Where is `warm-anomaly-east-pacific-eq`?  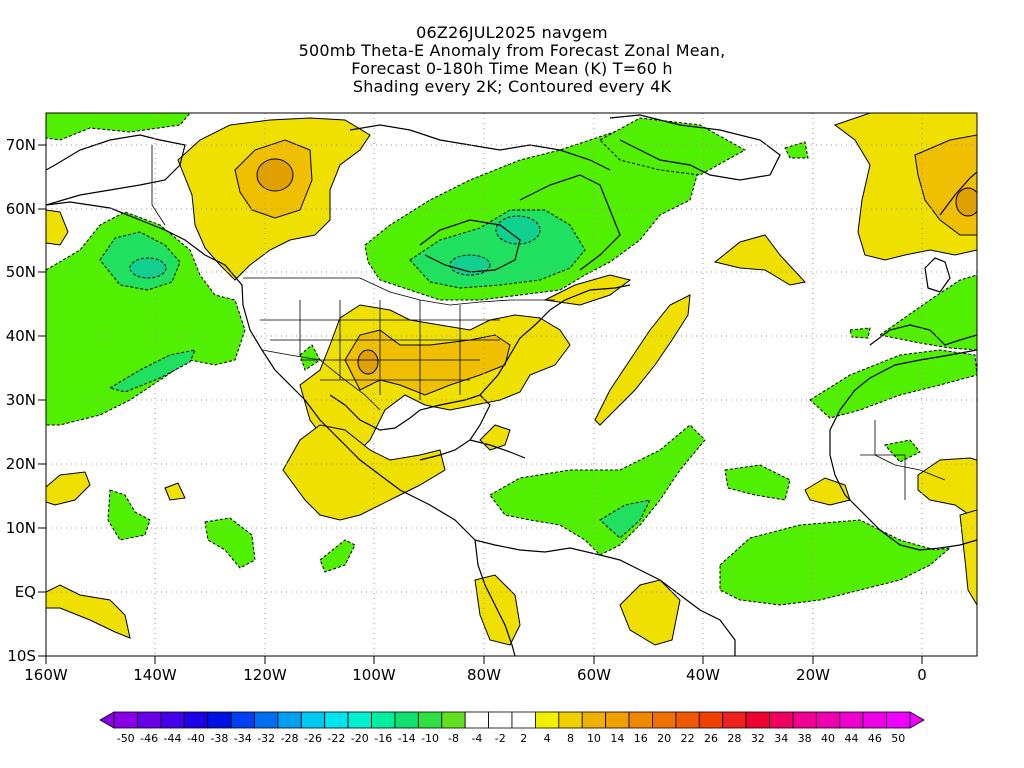
warm-anomaly-east-pacific-eq is located at coordinates (88, 611).